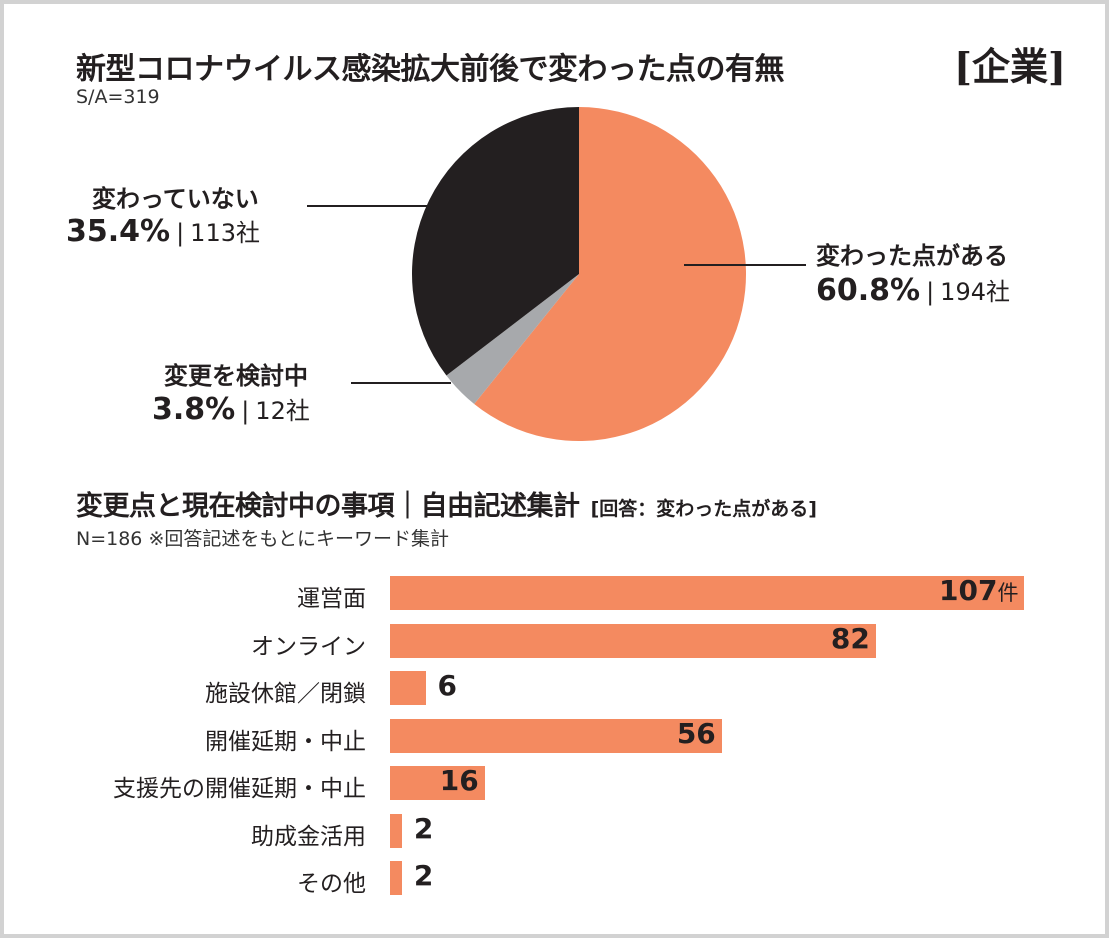 This screenshot has width=1109, height=938. Describe the element at coordinates (1008, 593) in the screenshot. I see `bar-value-unit: 件` at that location.